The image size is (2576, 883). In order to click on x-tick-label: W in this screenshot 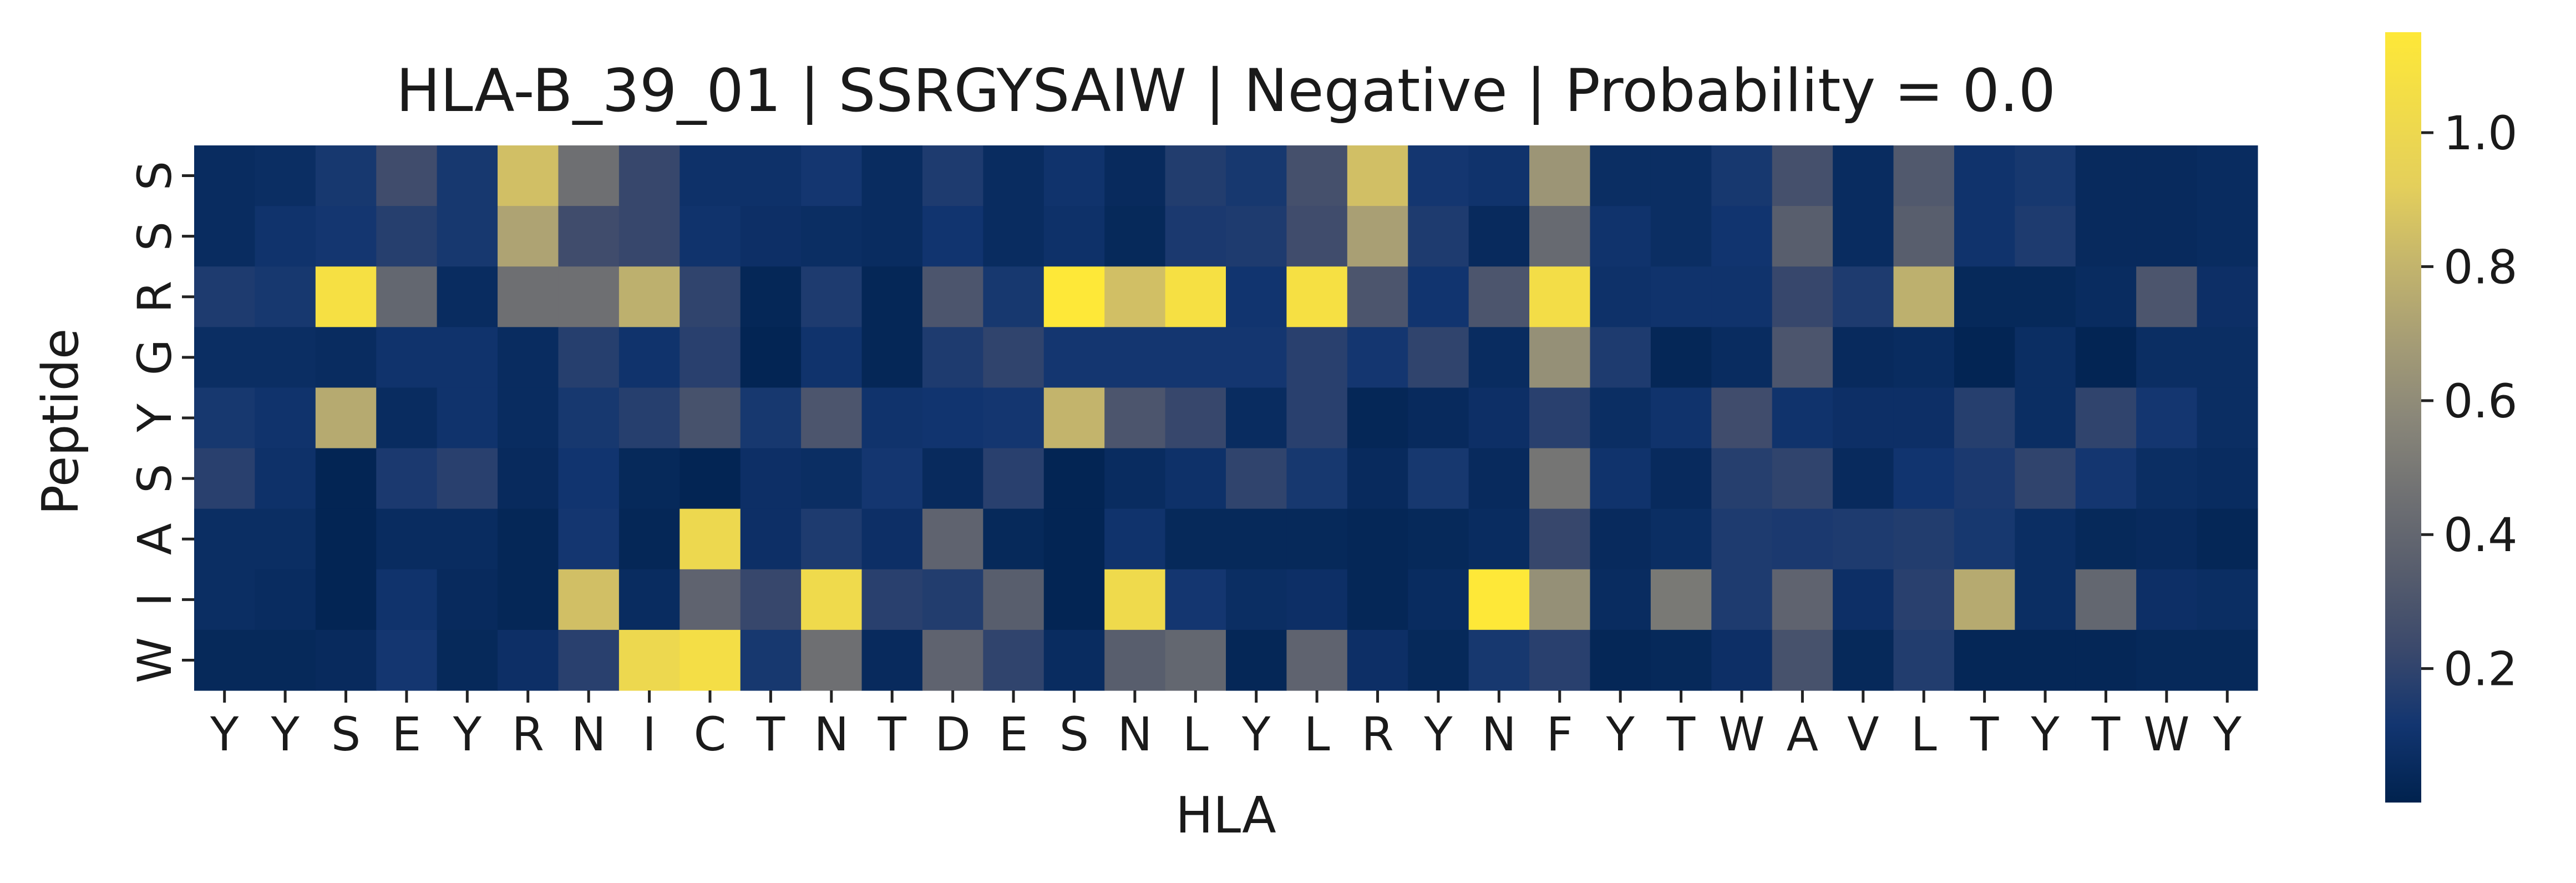, I will do `click(2166, 734)`.